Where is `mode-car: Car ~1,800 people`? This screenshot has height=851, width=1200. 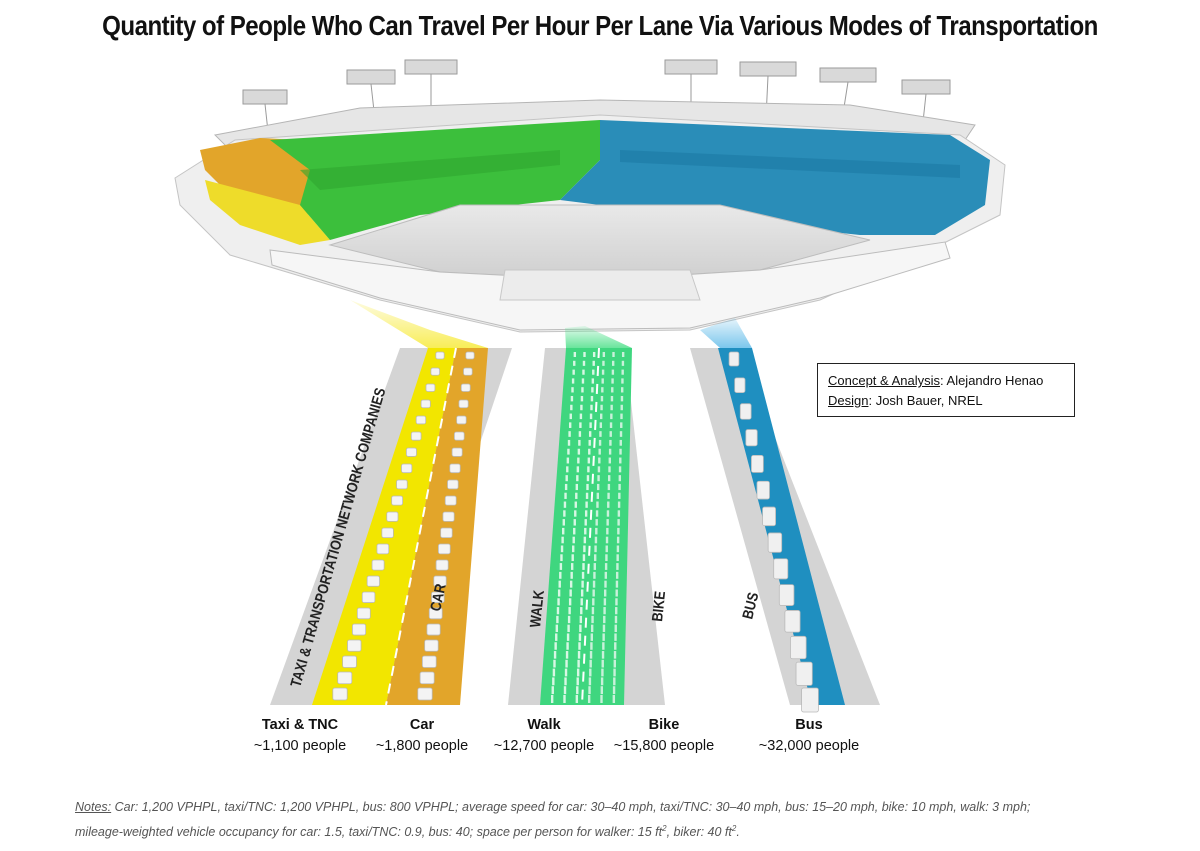
mode-car: Car ~1,800 people is located at coordinates (422, 736).